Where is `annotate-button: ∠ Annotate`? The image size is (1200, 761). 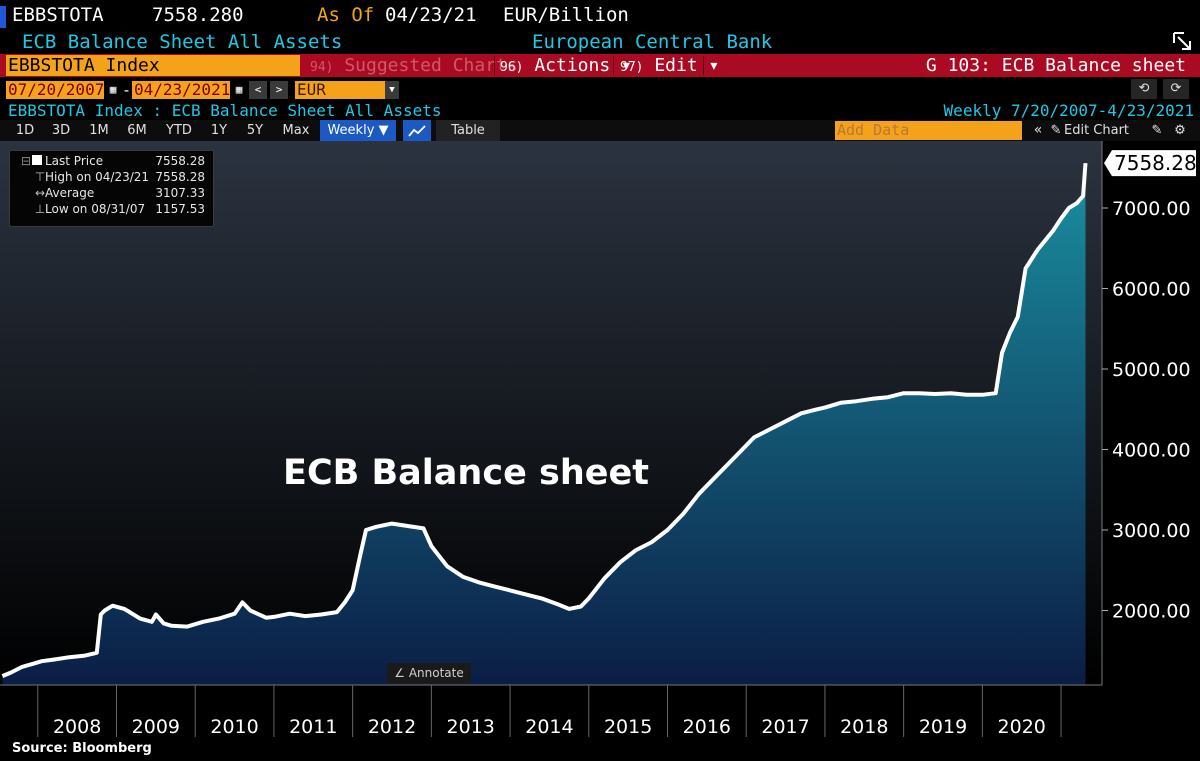
annotate-button: ∠ Annotate is located at coordinates (429, 673).